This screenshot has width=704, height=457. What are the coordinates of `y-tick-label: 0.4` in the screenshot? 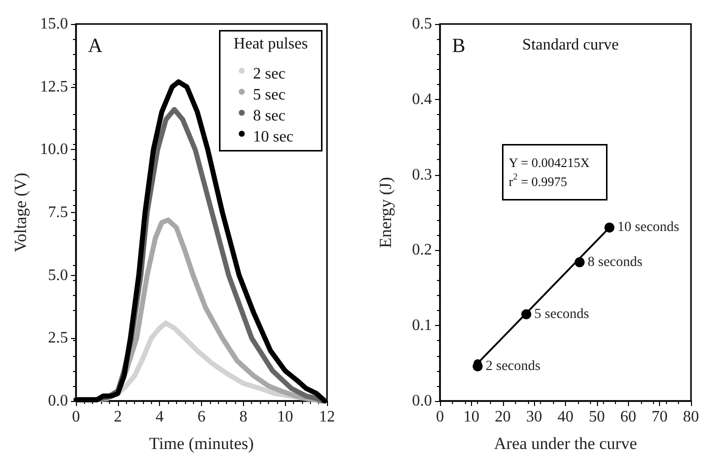 It's located at (422, 99).